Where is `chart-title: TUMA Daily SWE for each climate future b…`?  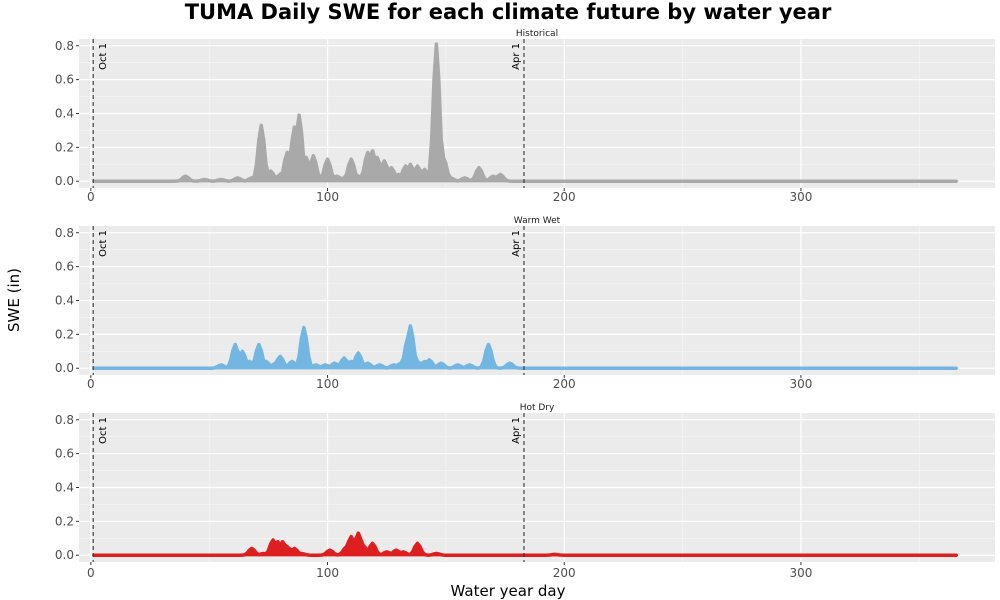
chart-title: TUMA Daily SWE for each climate future b… is located at coordinates (508, 12).